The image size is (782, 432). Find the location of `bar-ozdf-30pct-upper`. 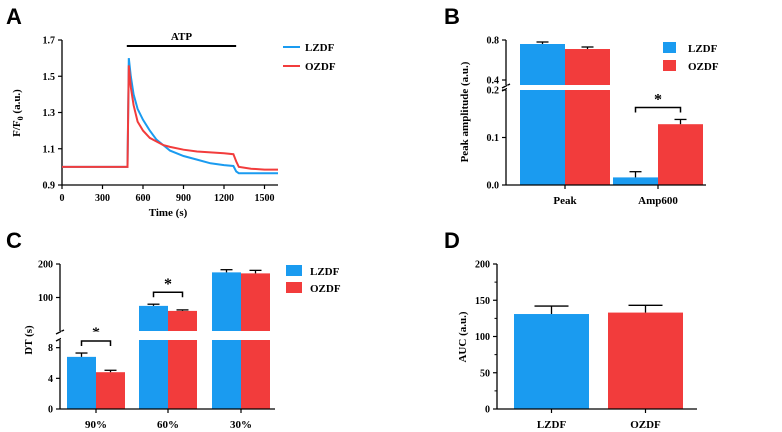

bar-ozdf-30pct-upper is located at coordinates (255, 302).